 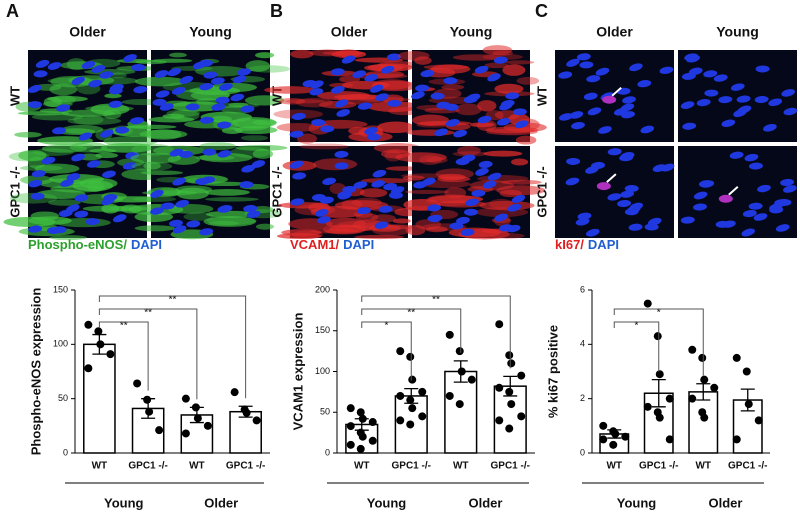 I want to click on stain-name: DAPI, so click(x=358, y=244).